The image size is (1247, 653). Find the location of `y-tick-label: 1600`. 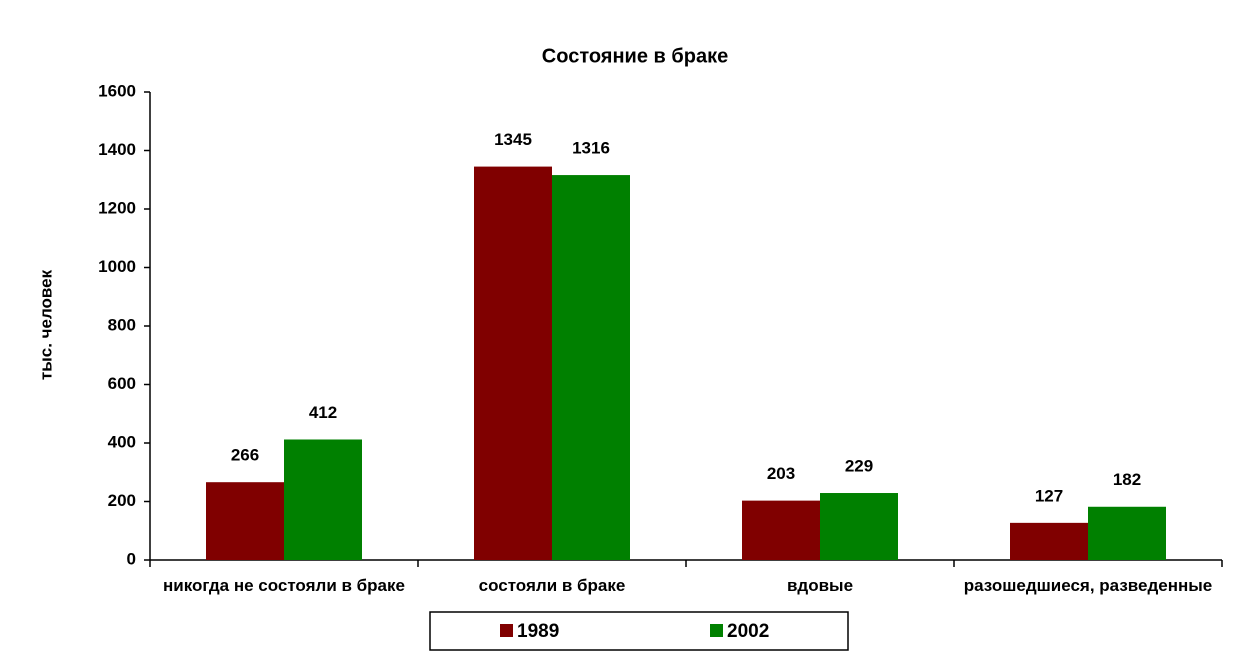

y-tick-label: 1600 is located at coordinates (117, 90).